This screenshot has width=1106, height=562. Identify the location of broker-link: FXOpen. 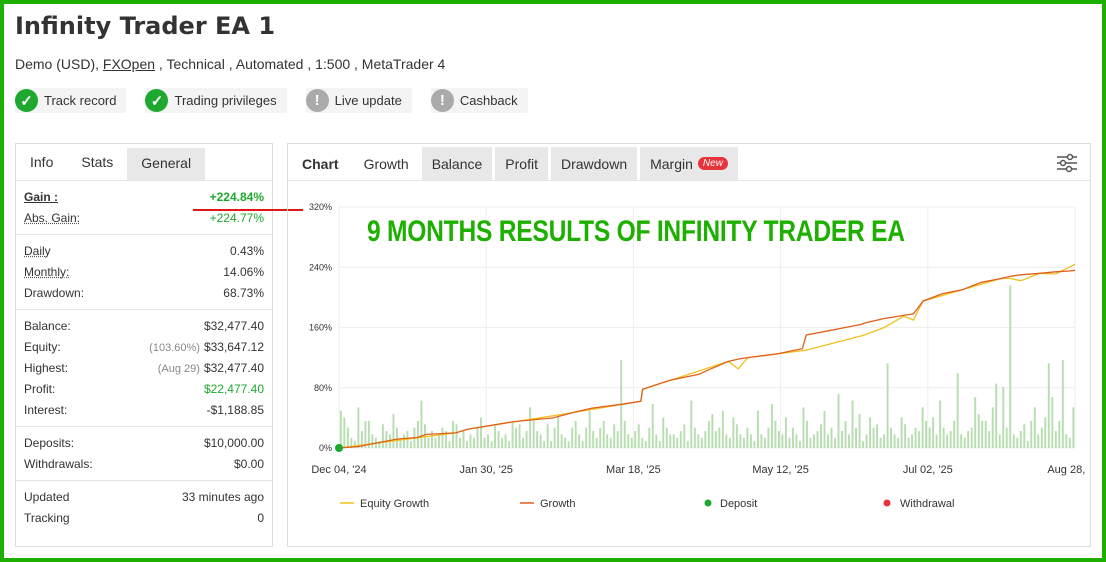
(129, 64).